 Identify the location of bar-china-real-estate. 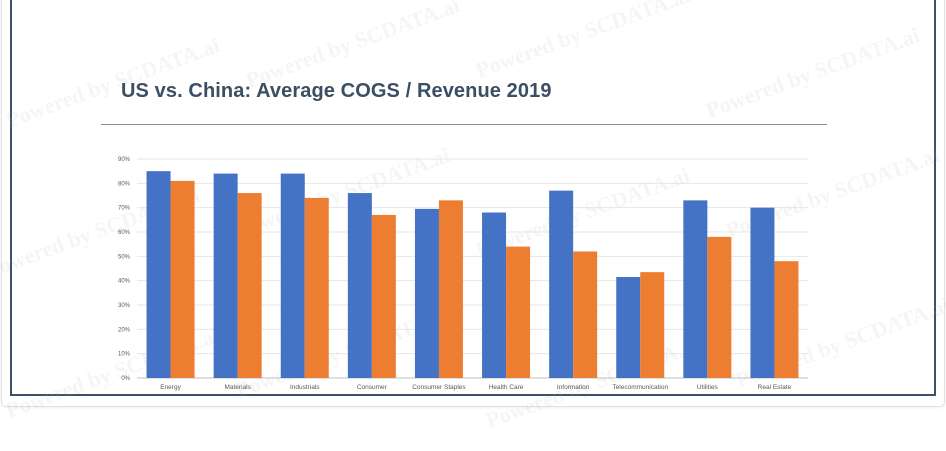
(786, 319).